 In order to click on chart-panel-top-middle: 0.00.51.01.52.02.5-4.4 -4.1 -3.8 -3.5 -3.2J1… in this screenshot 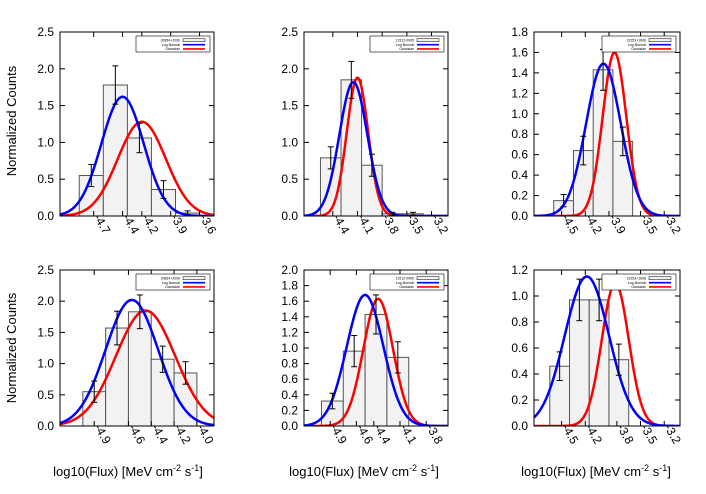, I will do `click(366, 131)`.